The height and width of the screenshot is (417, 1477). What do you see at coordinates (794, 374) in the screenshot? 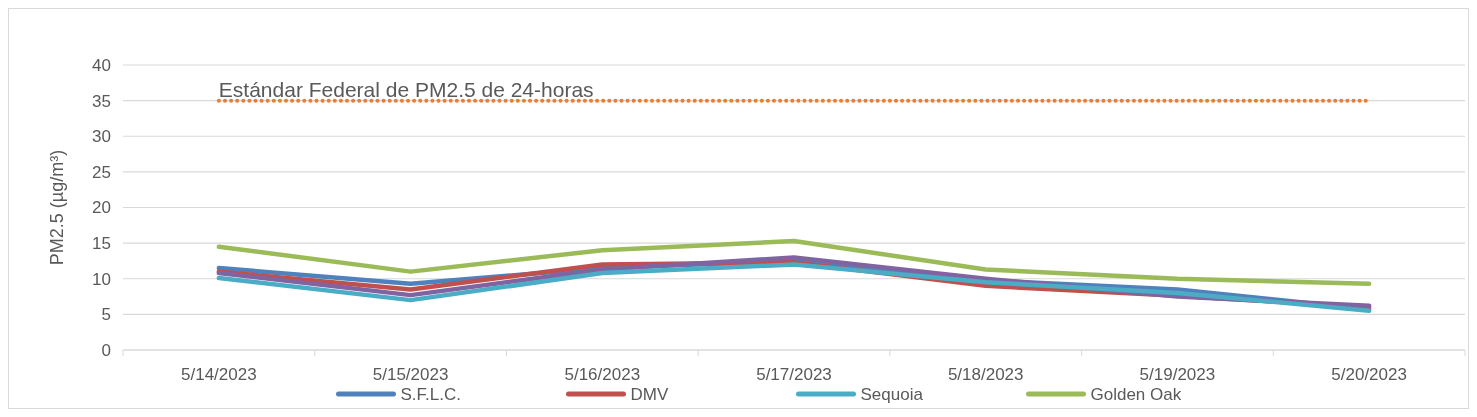
I see `x-tick-label: 5/17/2023` at bounding box center [794, 374].